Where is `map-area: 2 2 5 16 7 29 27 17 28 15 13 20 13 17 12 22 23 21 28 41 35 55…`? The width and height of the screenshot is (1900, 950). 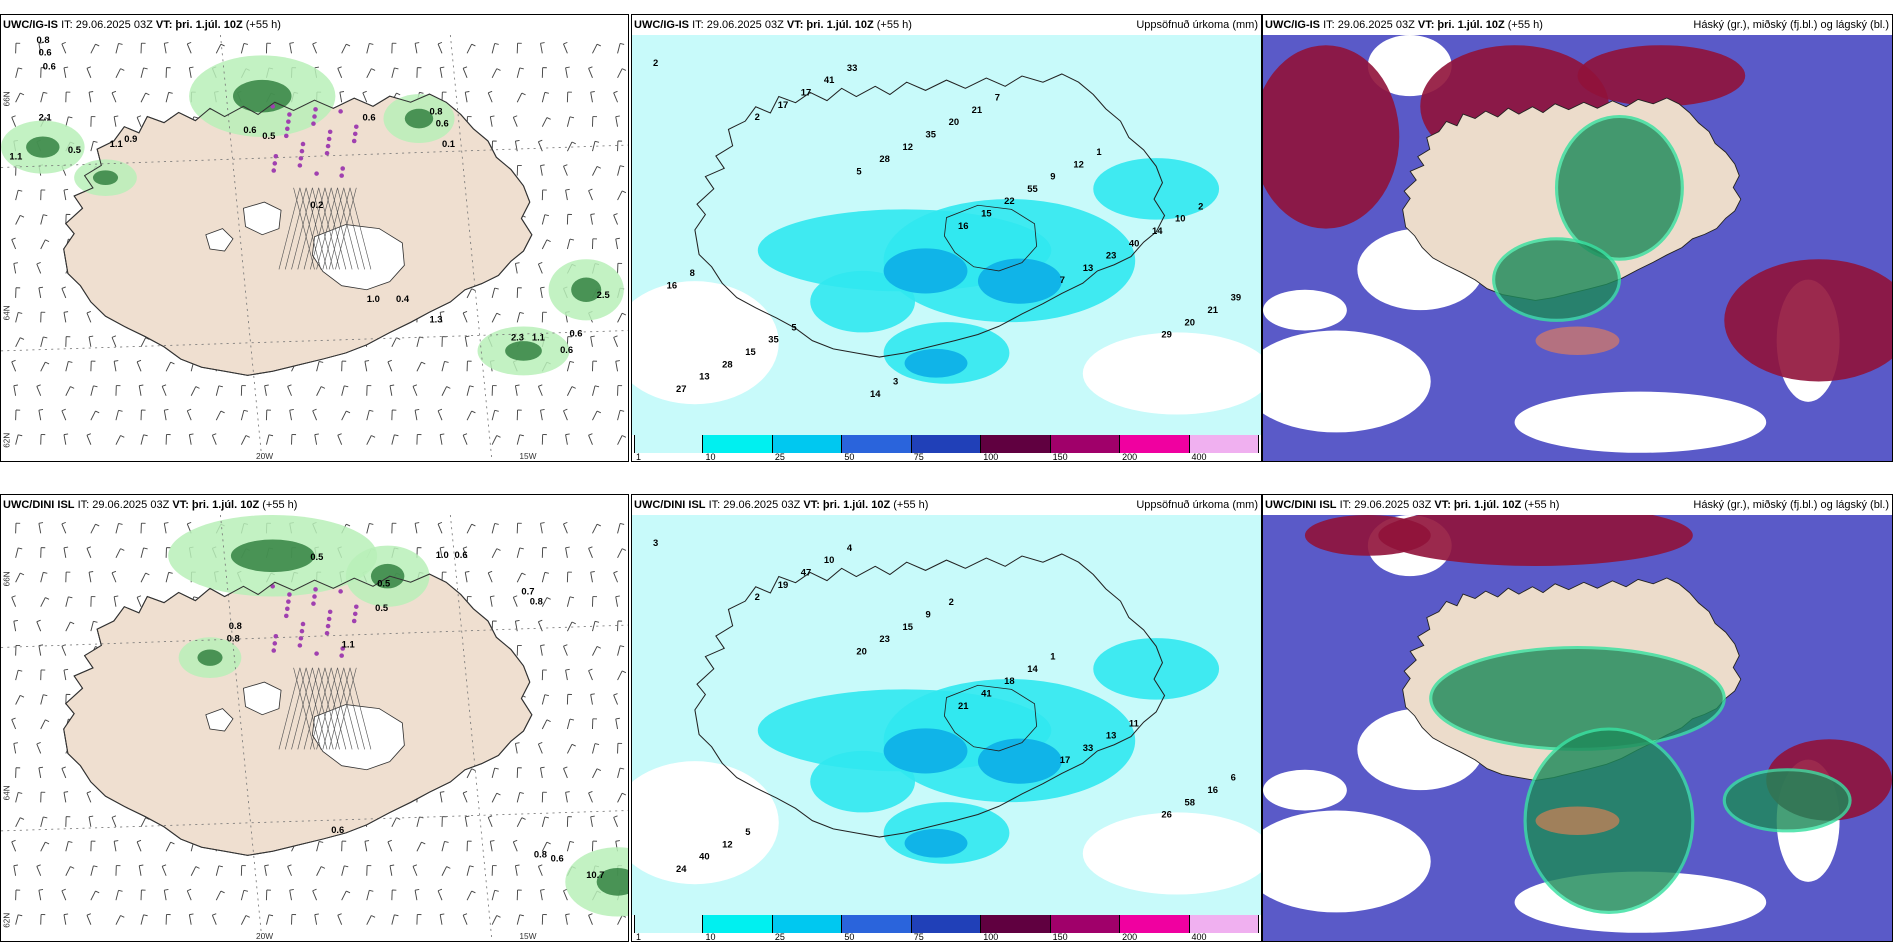
map-area: 2 2 5 16 7 29 27 17 28 15 13 20 13 17 12 22 23 21 28 41 35 55… is located at coordinates (946, 235).